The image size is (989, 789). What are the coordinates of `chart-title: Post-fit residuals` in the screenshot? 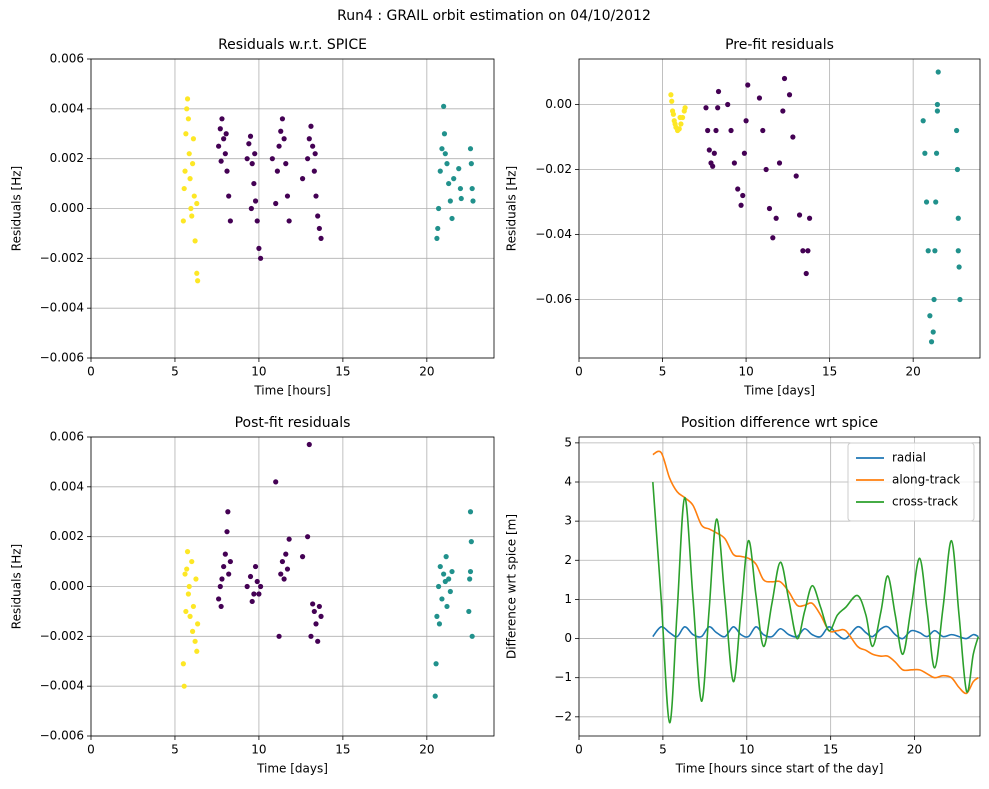 It's located at (293, 423).